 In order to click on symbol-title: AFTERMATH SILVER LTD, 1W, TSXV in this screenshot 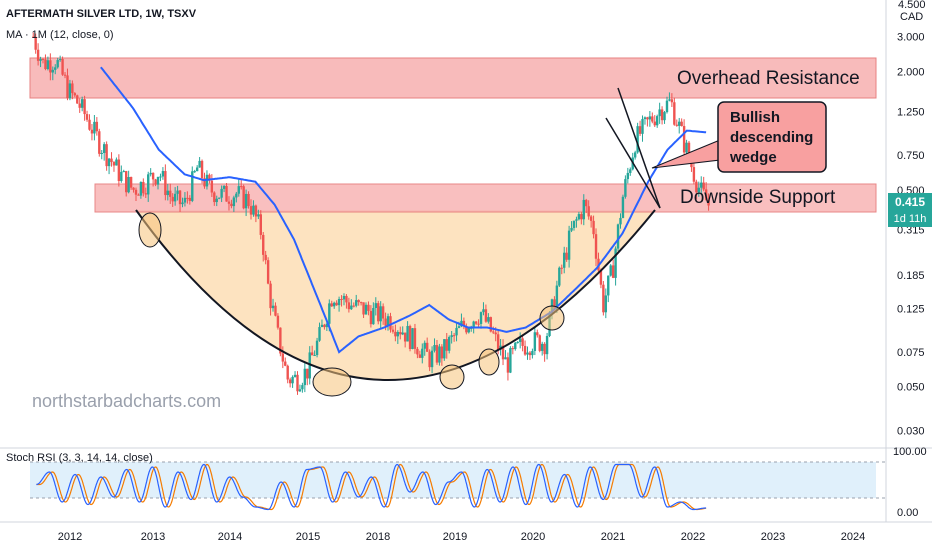, I will do `click(101, 14)`.